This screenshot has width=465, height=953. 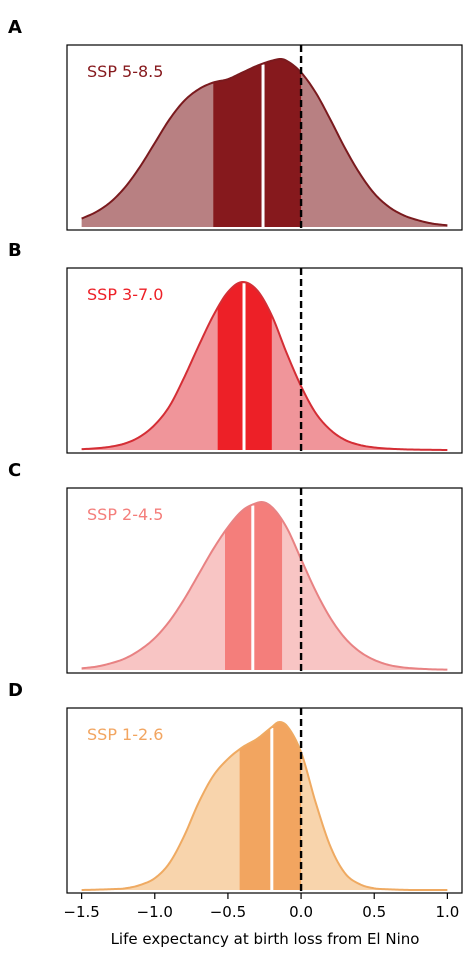 What do you see at coordinates (125, 514) in the screenshot?
I see `series-label: SSP 2-4.5` at bounding box center [125, 514].